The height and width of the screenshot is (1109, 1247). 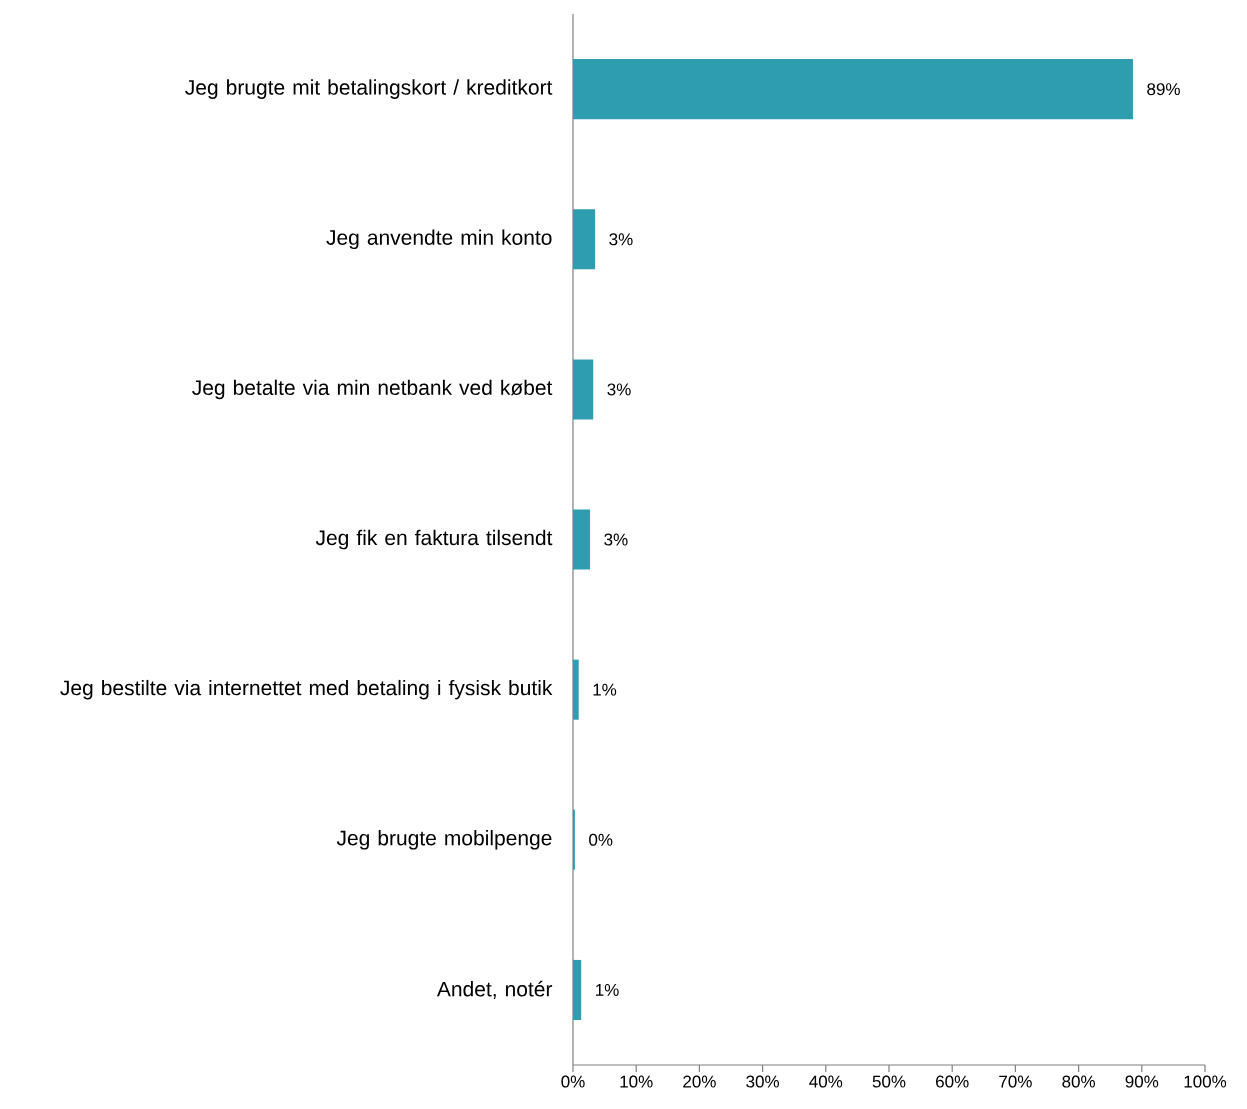 I want to click on y-tick-label: Jeg fik en faktura tilsendt, so click(x=434, y=539).